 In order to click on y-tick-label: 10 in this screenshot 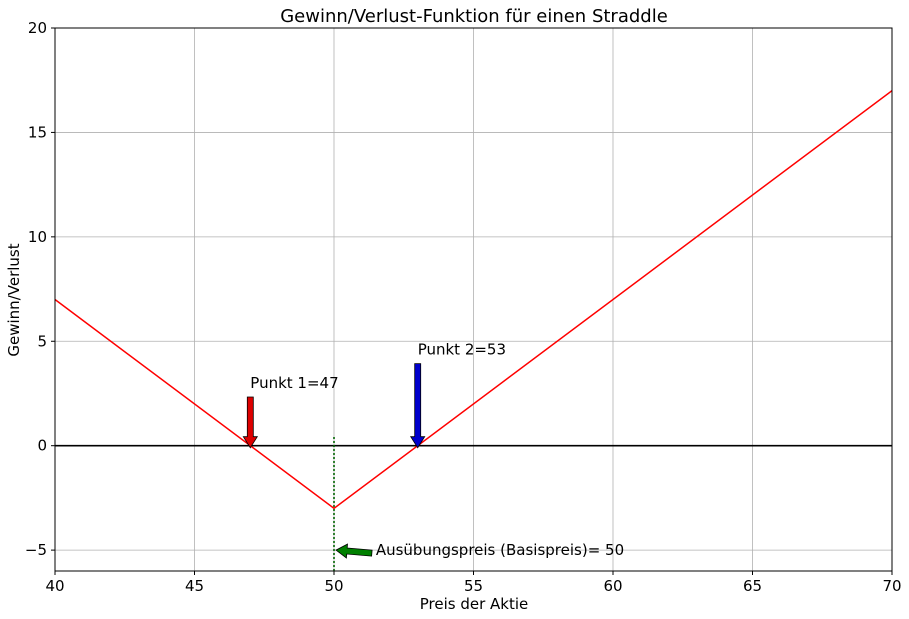, I will do `click(37, 237)`.